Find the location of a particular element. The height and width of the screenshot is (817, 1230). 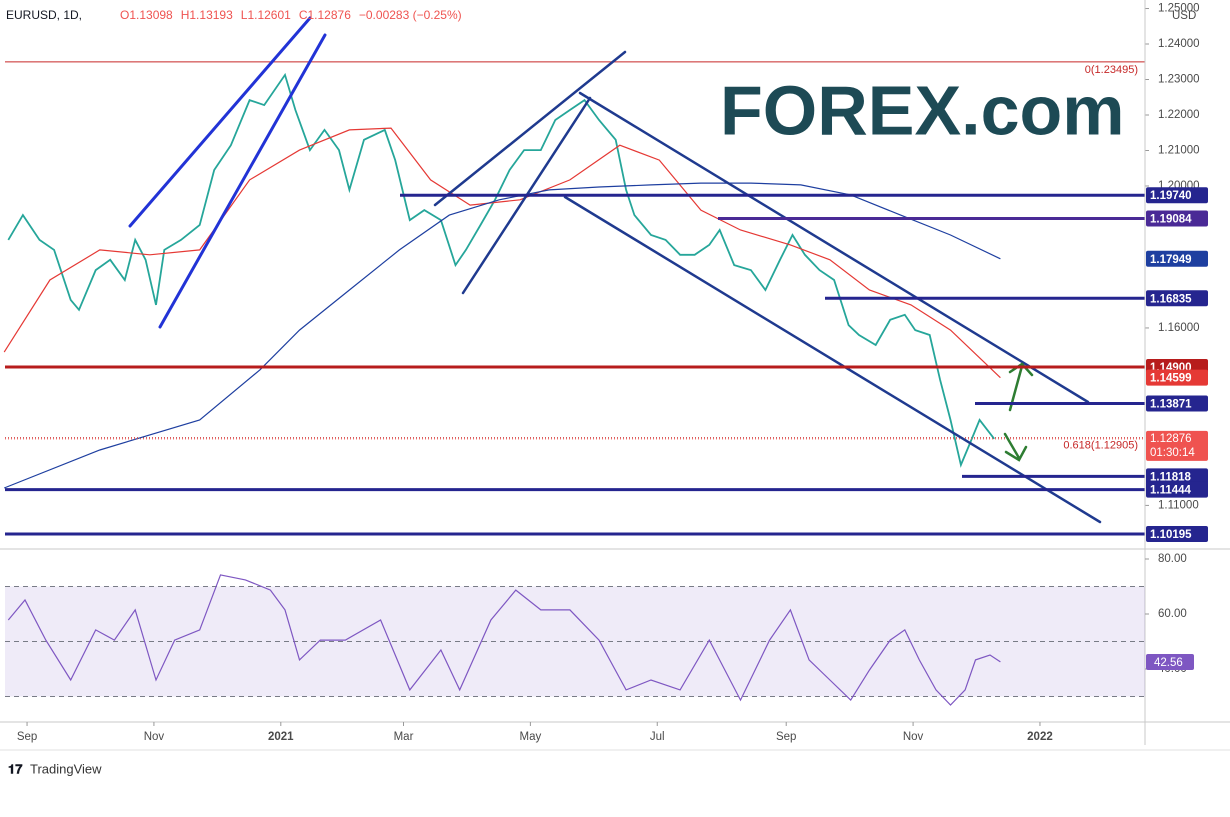

price-timer: 01:30:14 is located at coordinates (1172, 453).